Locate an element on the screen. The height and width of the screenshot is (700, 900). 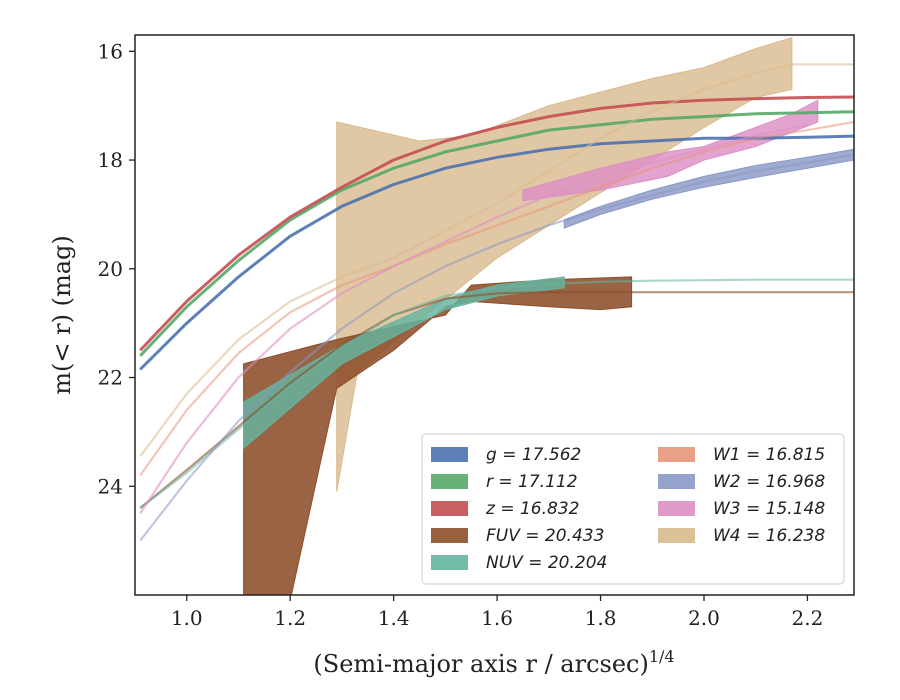
x-tick-label: 2.0 is located at coordinates (704, 618).